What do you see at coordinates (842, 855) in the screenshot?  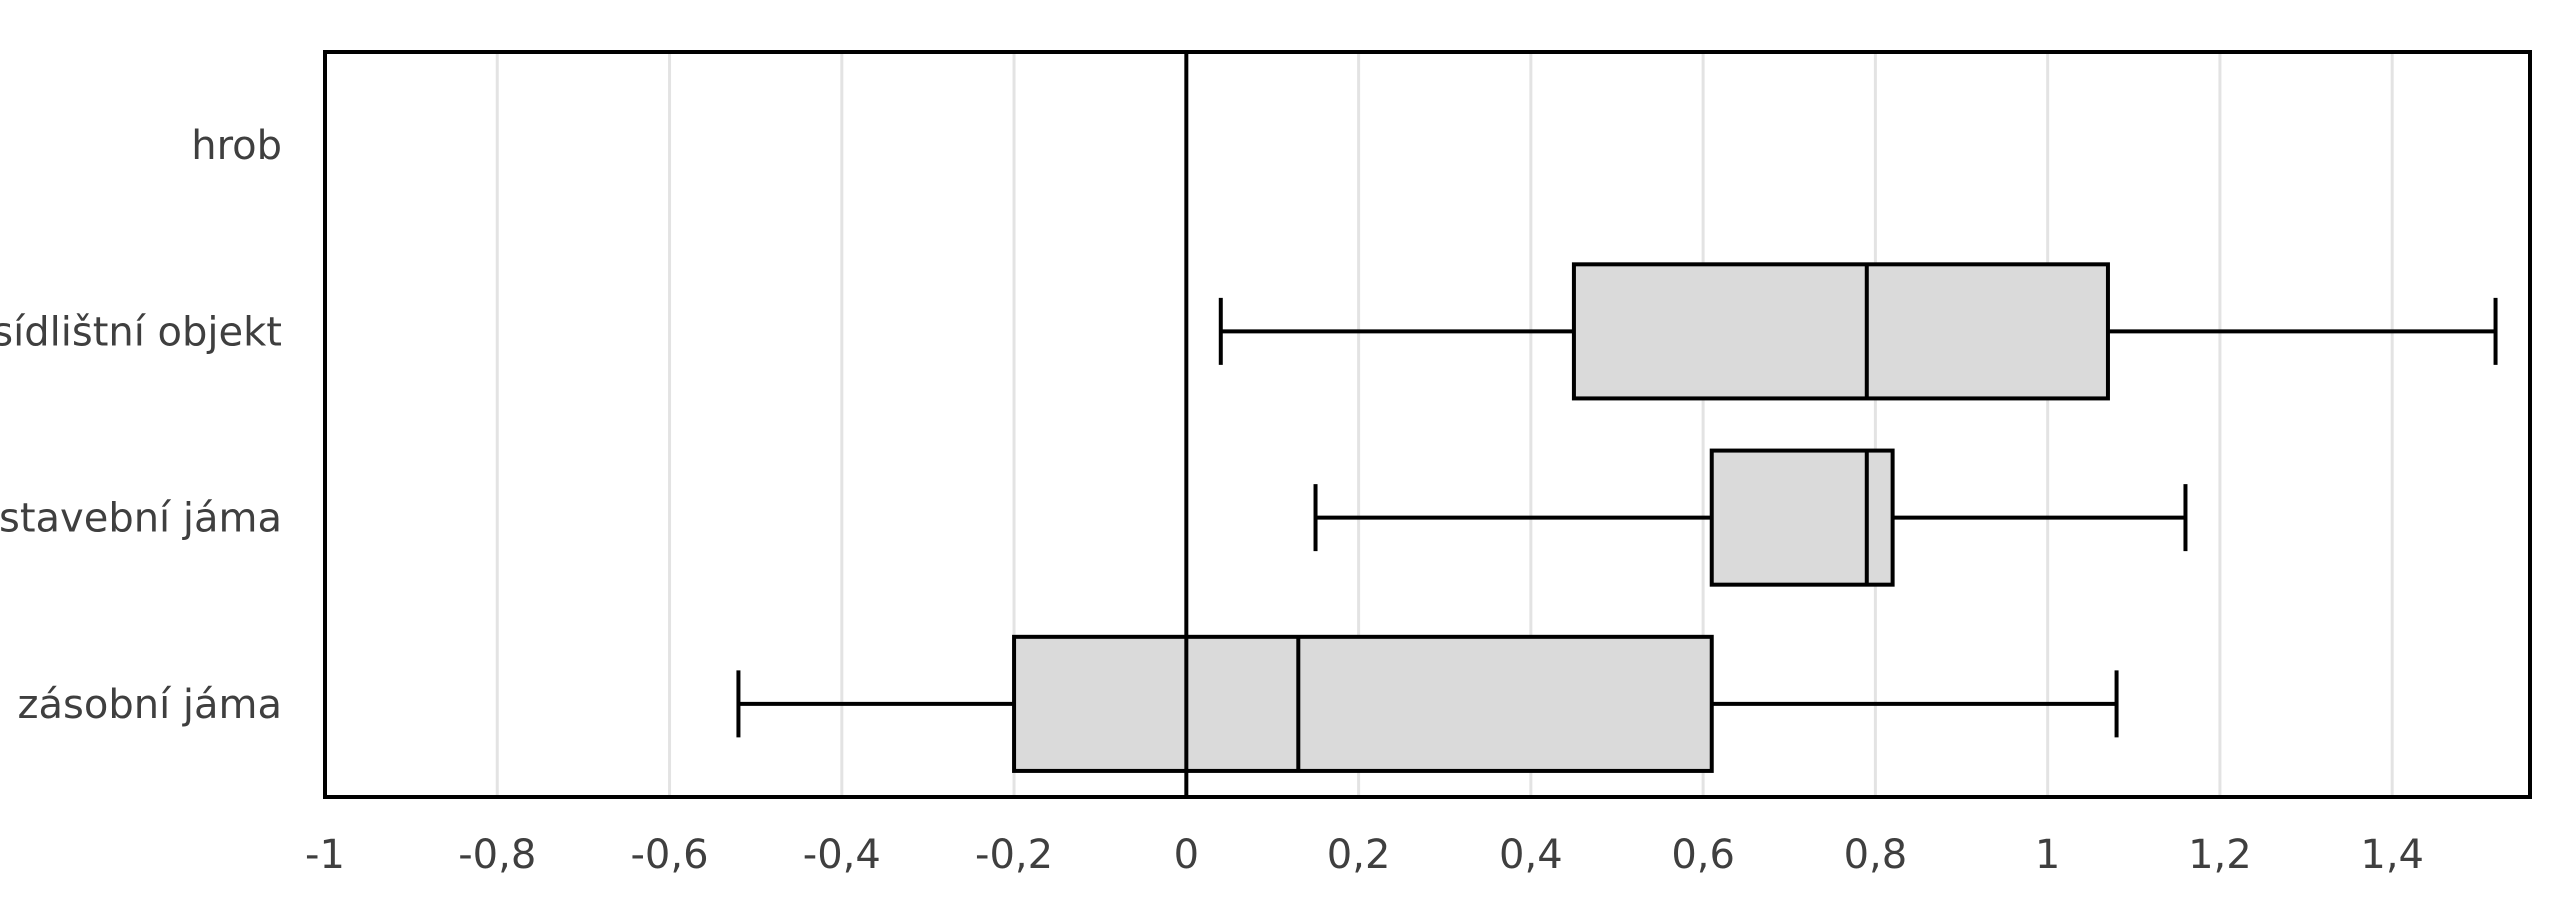 I see `x-tick-label: -0,4` at bounding box center [842, 855].